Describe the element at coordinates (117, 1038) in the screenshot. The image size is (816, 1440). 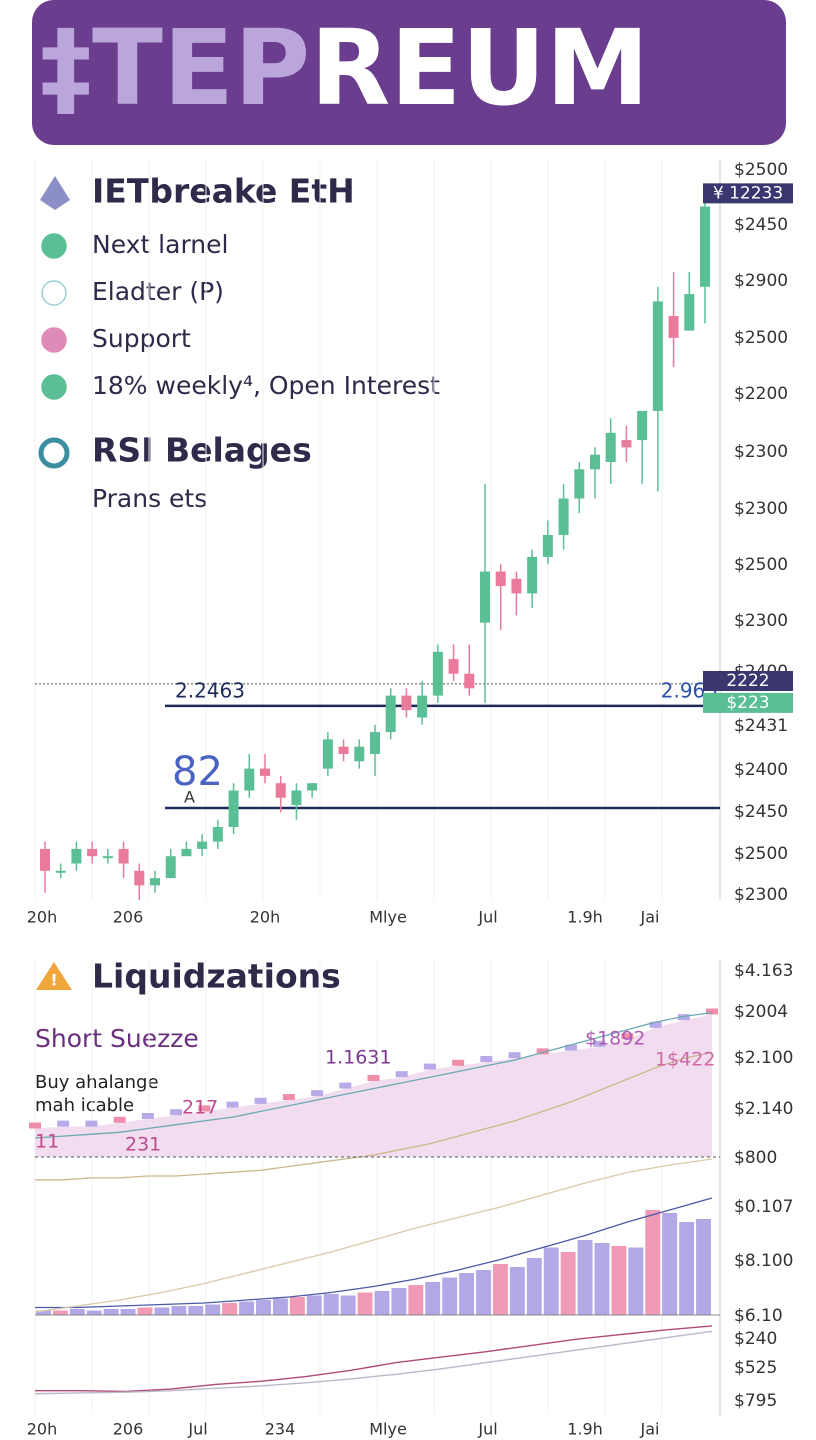
I see `chart-subtitle: Short Suezze` at that location.